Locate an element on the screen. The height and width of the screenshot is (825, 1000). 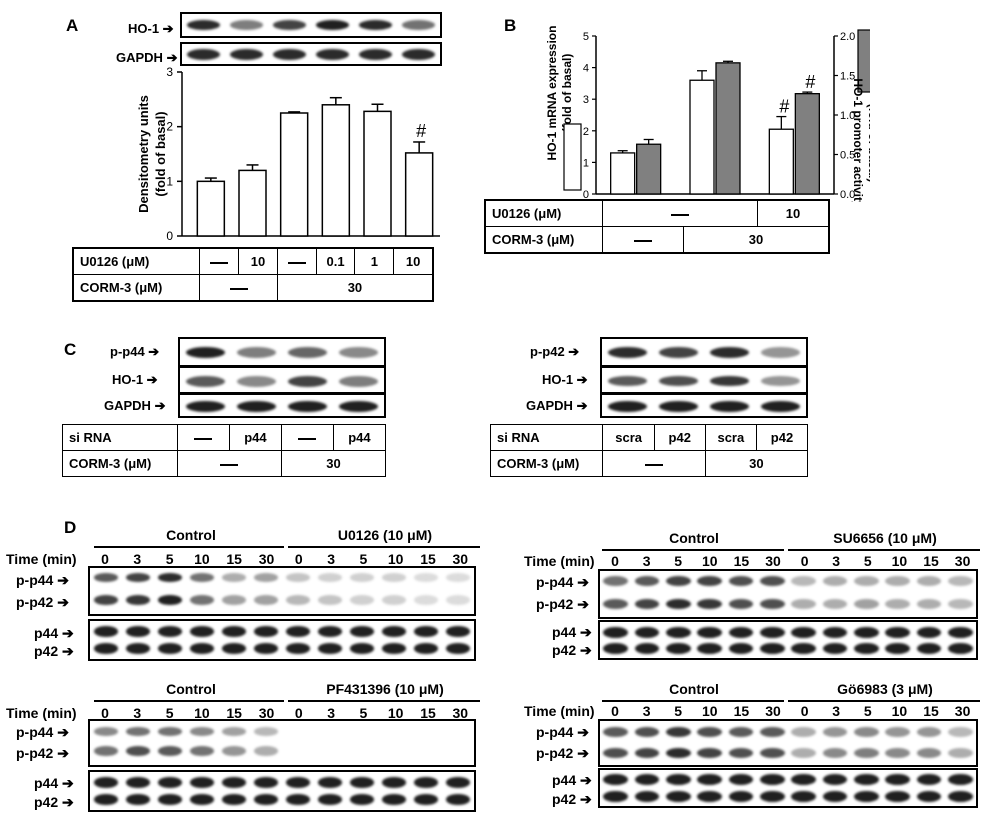
y-tick-label: 3 is located at coordinates (586, 100).